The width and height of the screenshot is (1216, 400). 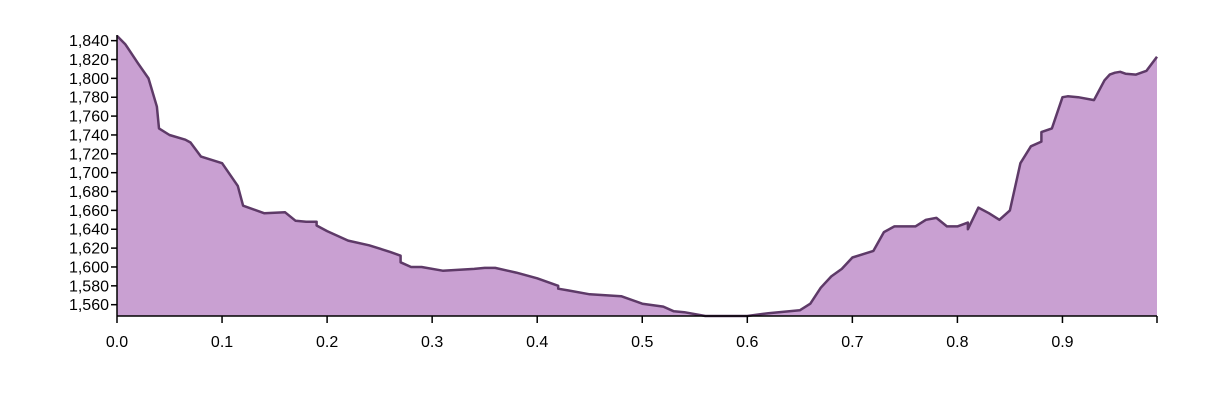 What do you see at coordinates (89, 79) in the screenshot?
I see `y-tick-label: 1,800` at bounding box center [89, 79].